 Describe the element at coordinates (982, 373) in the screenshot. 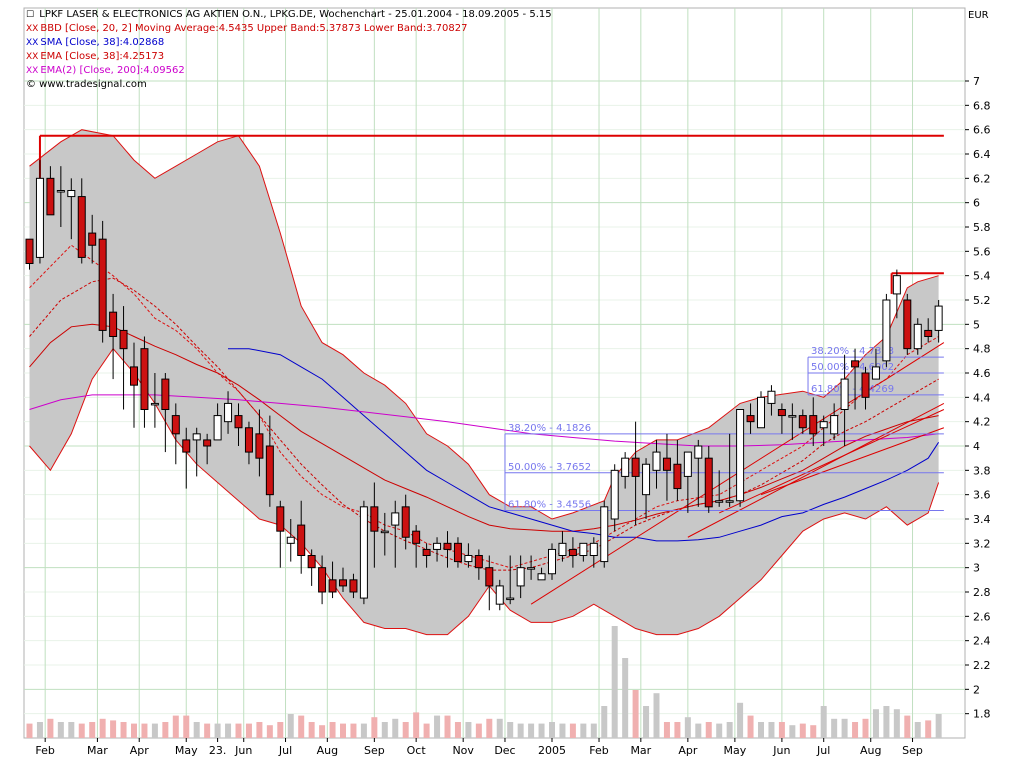

I see `y-tick-label: 4.6` at that location.